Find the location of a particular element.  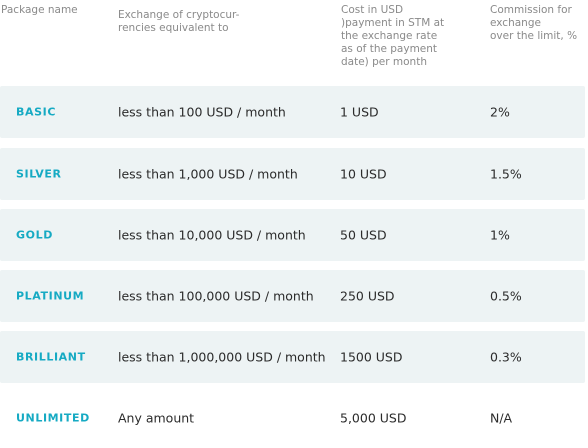

exchange-limit: less than 10,000 USD / month is located at coordinates (212, 235).